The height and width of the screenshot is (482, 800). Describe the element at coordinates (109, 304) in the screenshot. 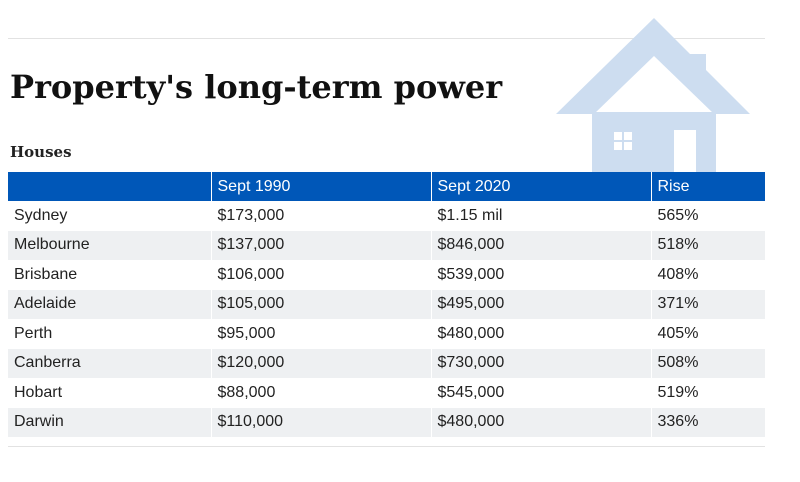

I see `city-cell: Adelaide` at that location.